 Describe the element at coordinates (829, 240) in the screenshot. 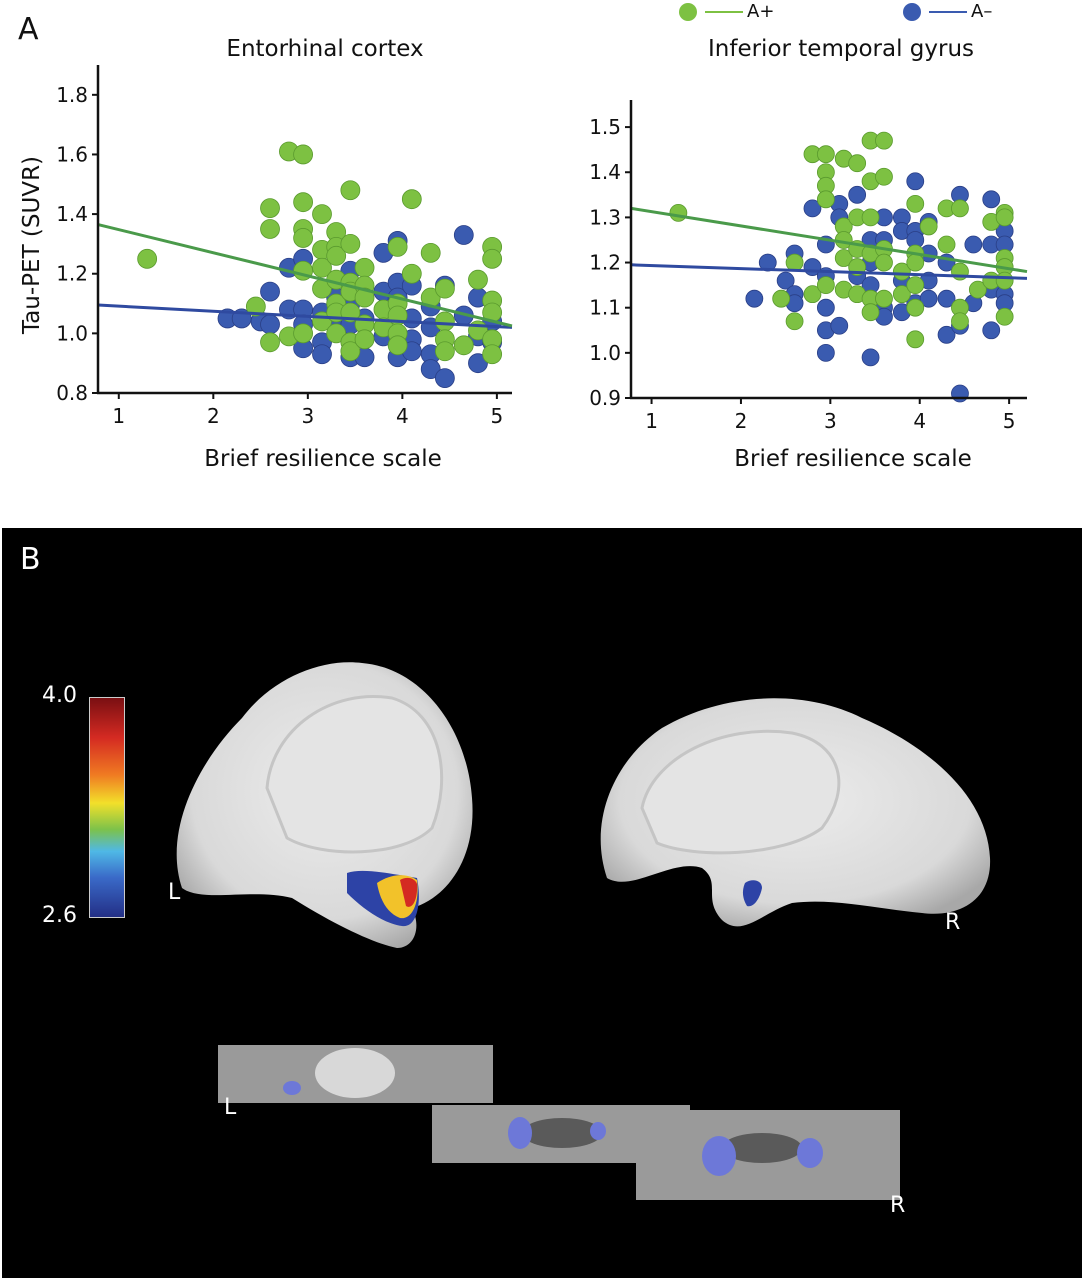

I see `fit-line-a-plus` at that location.